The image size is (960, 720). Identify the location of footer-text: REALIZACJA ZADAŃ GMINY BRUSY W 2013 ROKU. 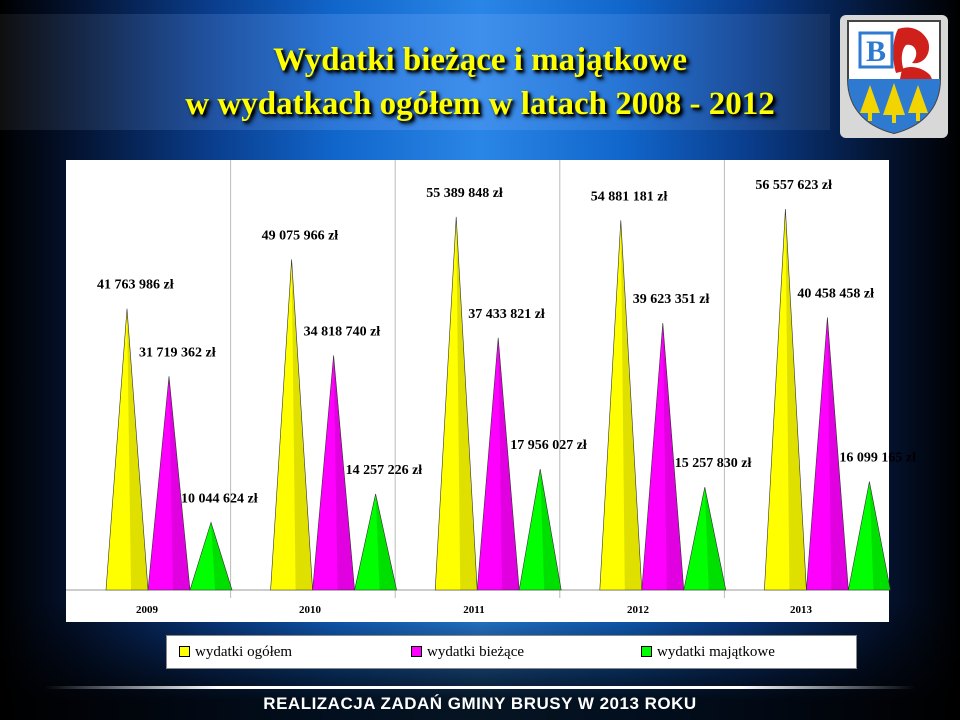
(480, 703).